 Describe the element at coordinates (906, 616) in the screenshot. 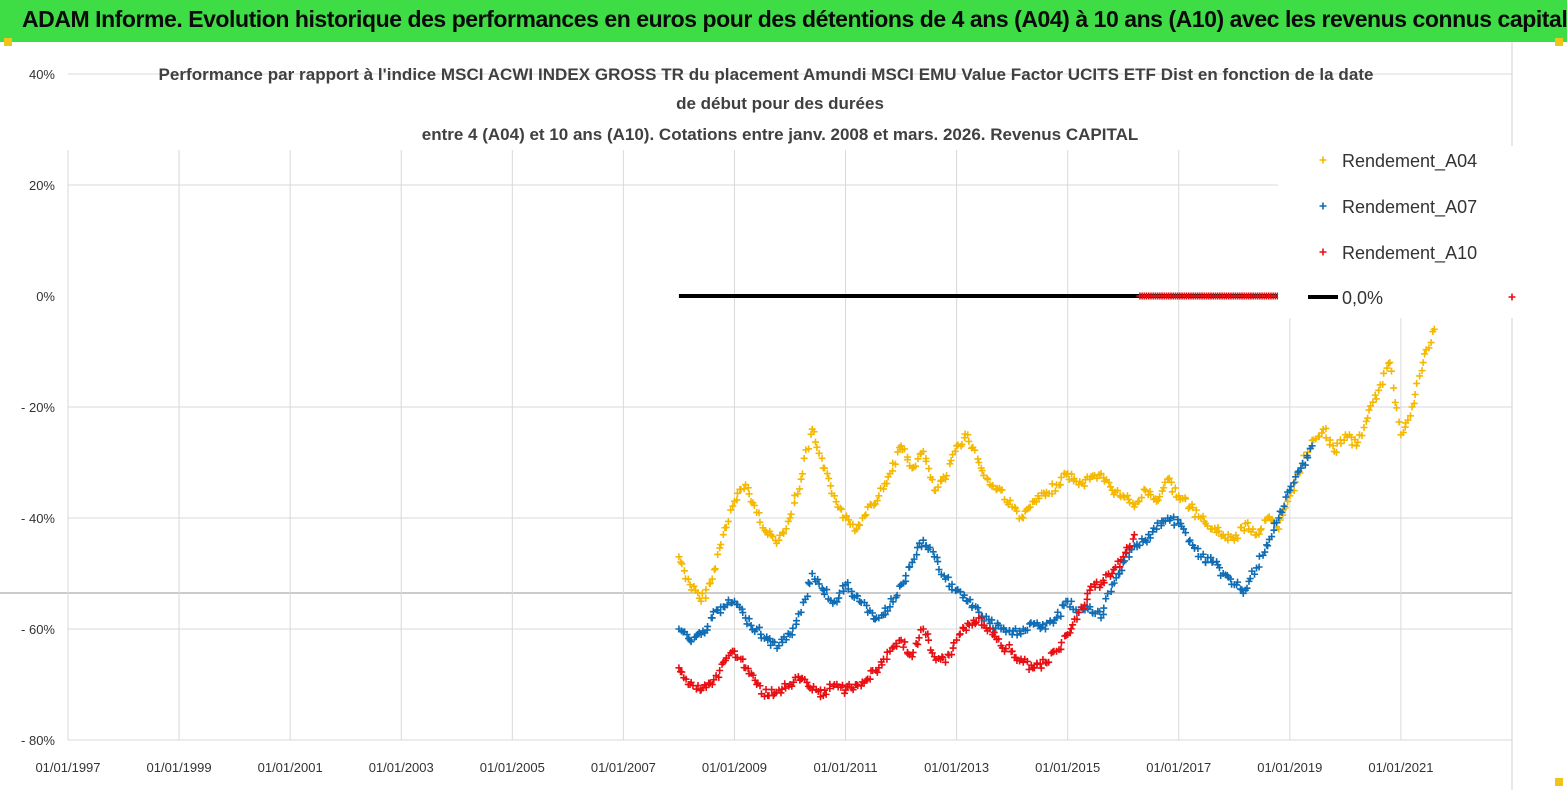

I see `series-rendement-a10` at that location.